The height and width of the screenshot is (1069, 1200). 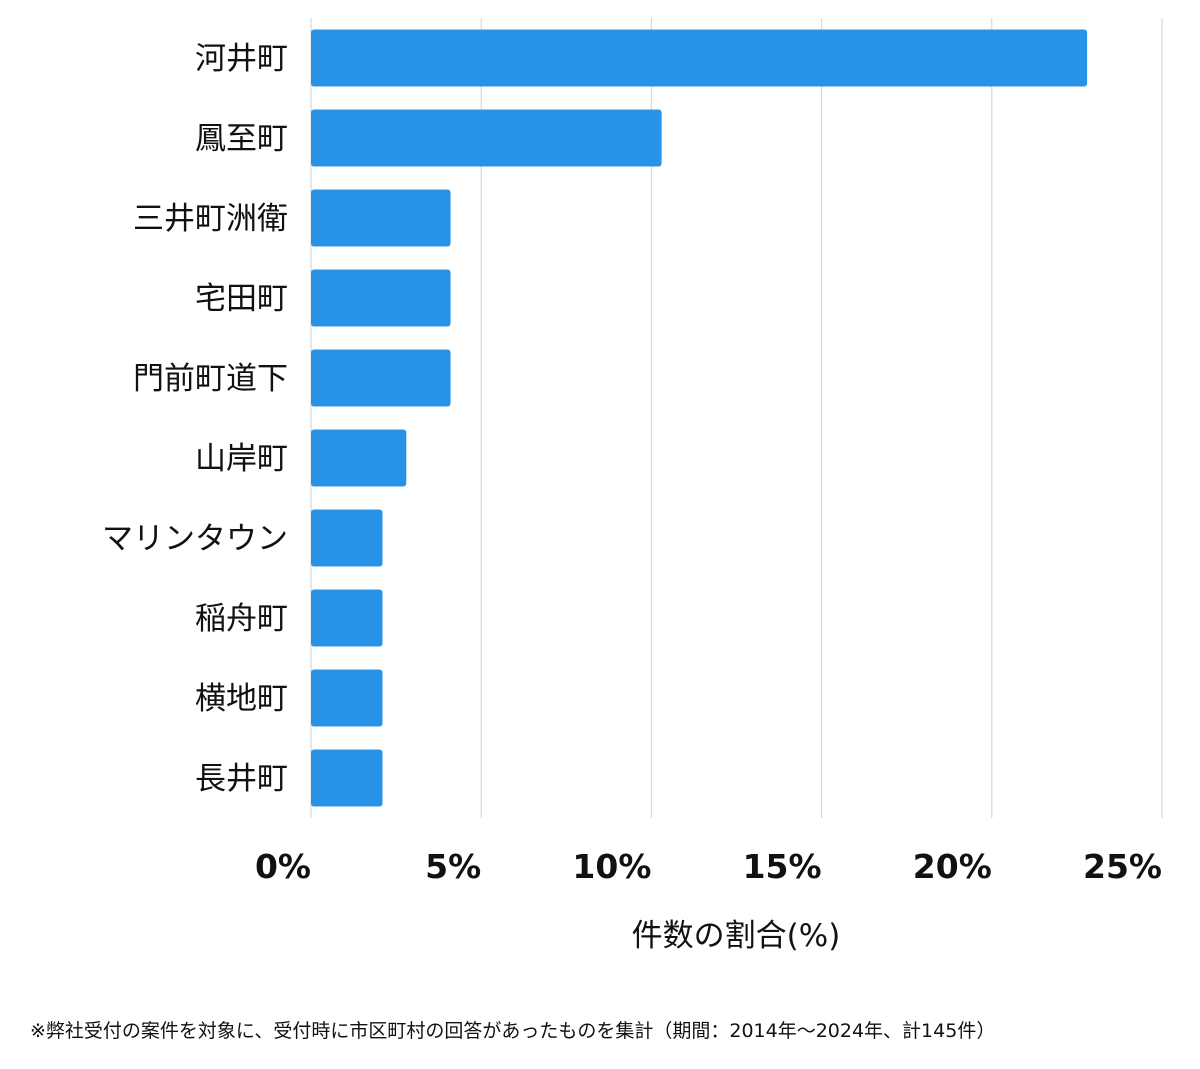 What do you see at coordinates (241, 459) in the screenshot?
I see `category-label: 山岸町` at bounding box center [241, 459].